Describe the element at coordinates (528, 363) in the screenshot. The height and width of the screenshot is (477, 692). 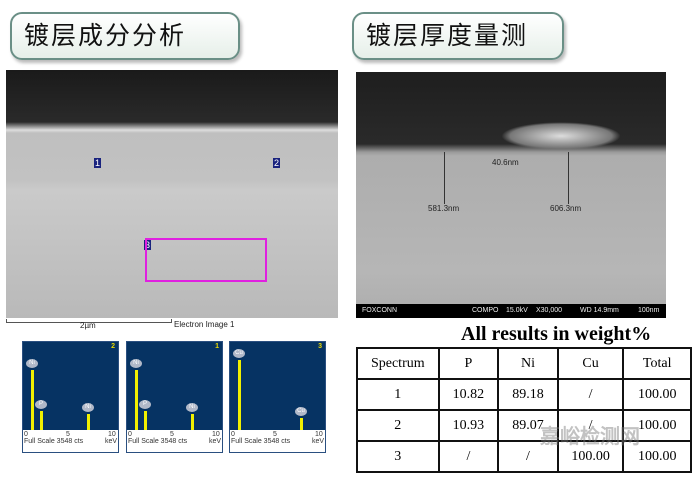
I see `header: Ni` at that location.